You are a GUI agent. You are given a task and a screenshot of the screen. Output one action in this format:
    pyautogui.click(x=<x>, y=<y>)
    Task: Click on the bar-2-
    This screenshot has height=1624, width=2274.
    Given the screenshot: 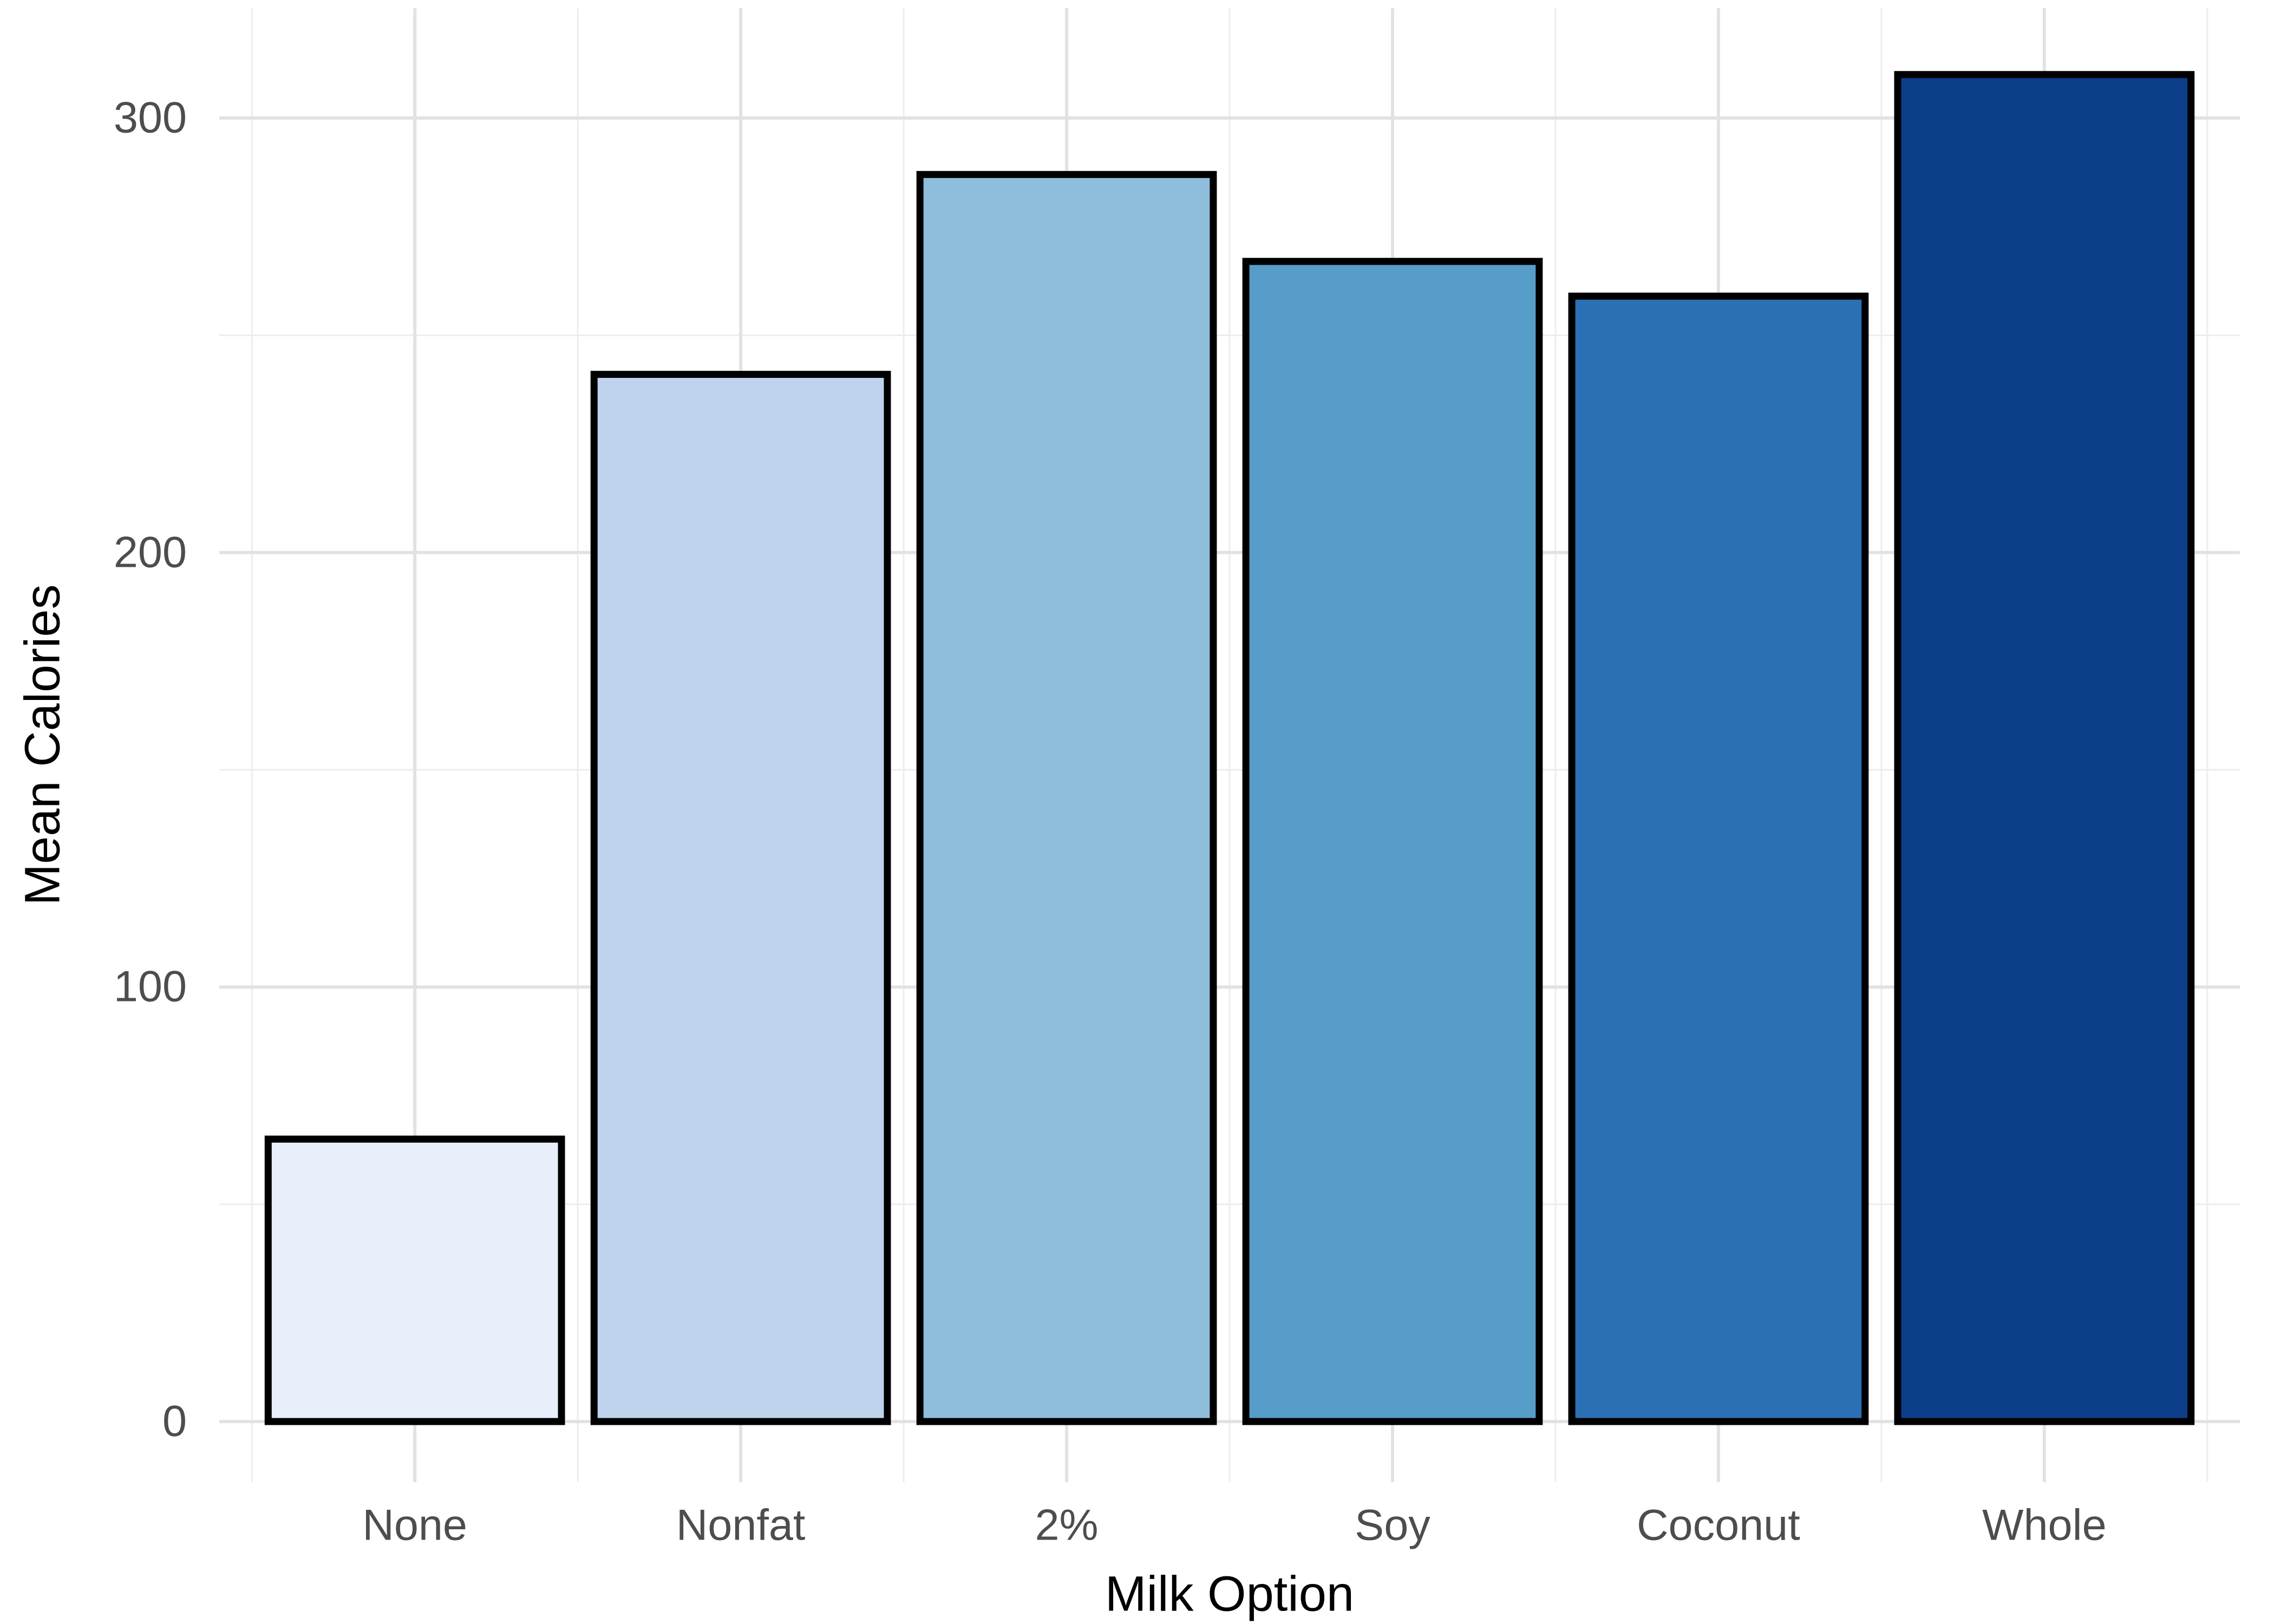 What is the action you would take?
    pyautogui.click(x=1066, y=798)
    